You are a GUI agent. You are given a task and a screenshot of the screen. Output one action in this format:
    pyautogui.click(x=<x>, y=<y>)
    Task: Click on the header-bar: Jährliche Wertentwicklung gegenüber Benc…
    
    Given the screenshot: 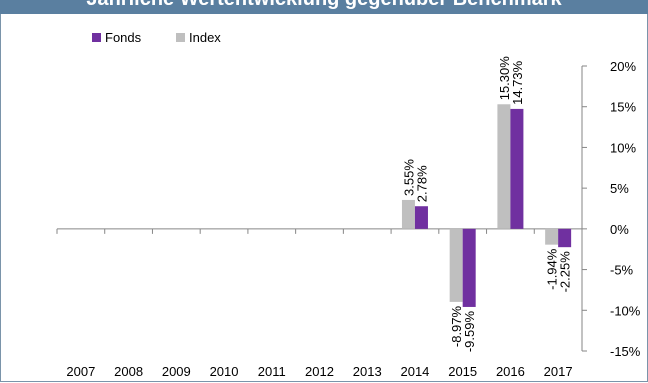 What is the action you would take?
    pyautogui.click(x=324, y=7)
    